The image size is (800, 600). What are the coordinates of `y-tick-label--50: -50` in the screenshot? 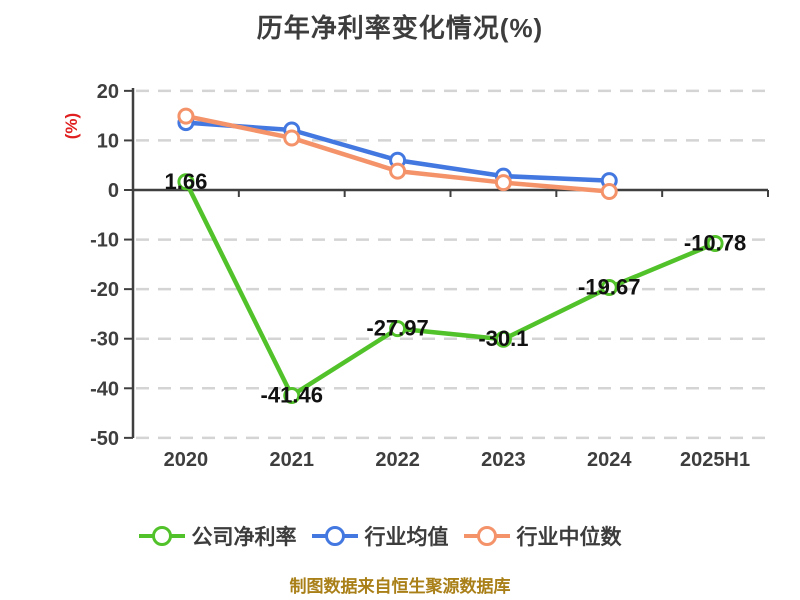 It's located at (104, 439).